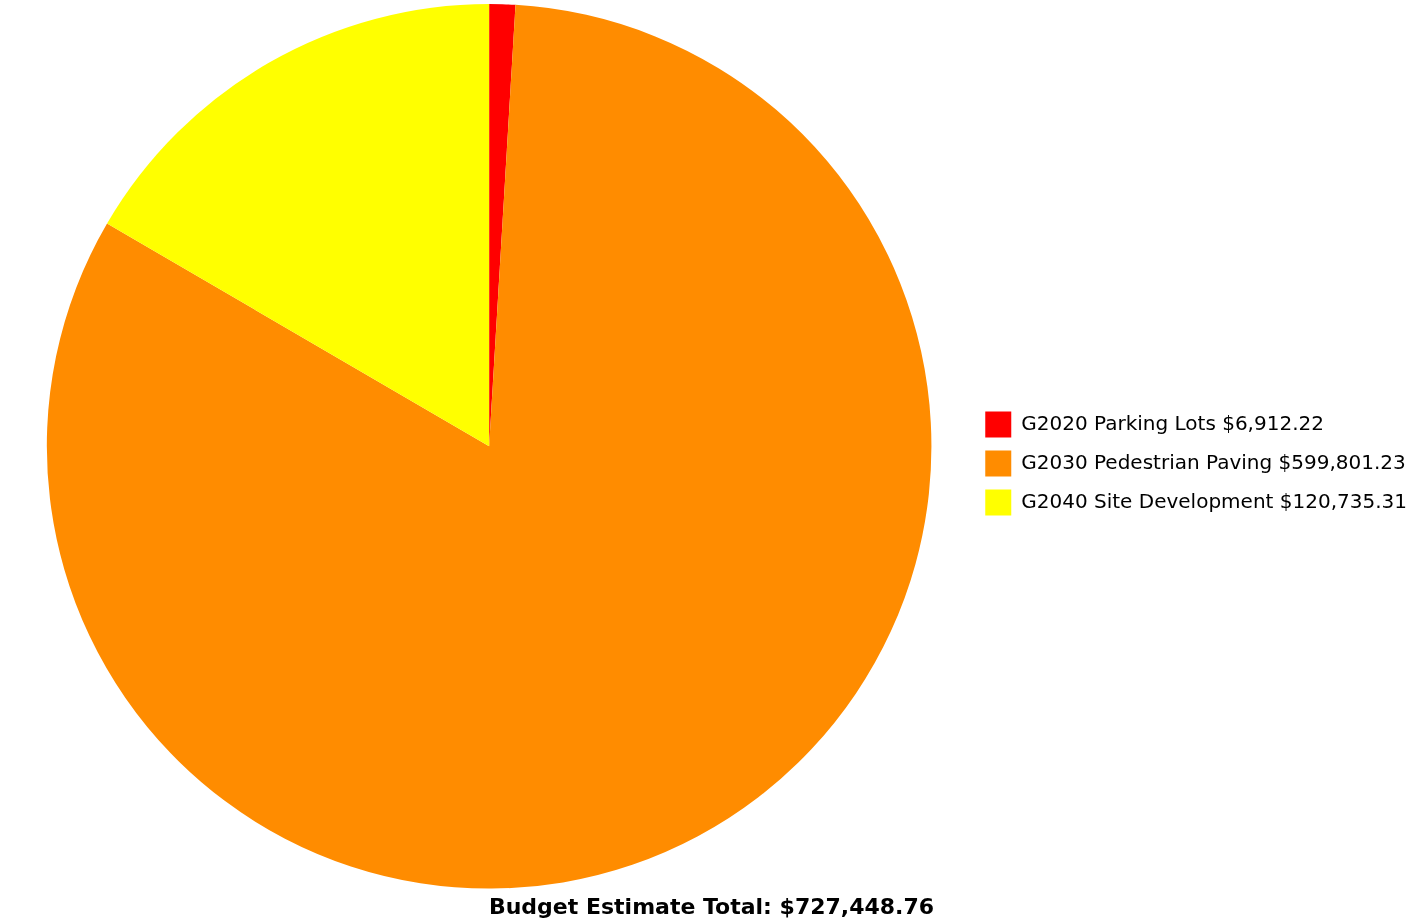 The image size is (1427, 923). I want to click on legend-label: G2020 Parking Lots $6,912.22, so click(1172, 422).